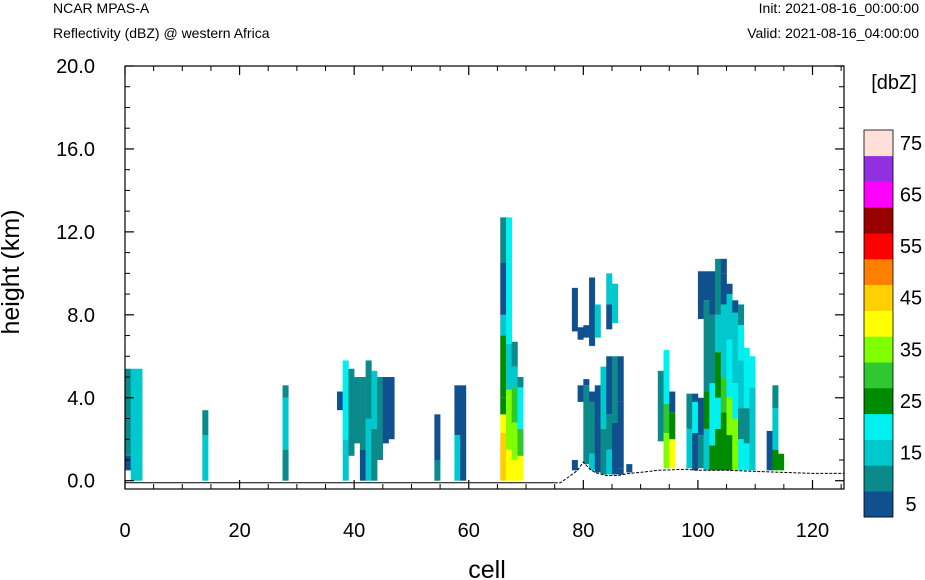 This screenshot has width=925, height=580. What do you see at coordinates (833, 33) in the screenshot?
I see `valid-time: Valid: 2021-08-16_04:00:00` at bounding box center [833, 33].